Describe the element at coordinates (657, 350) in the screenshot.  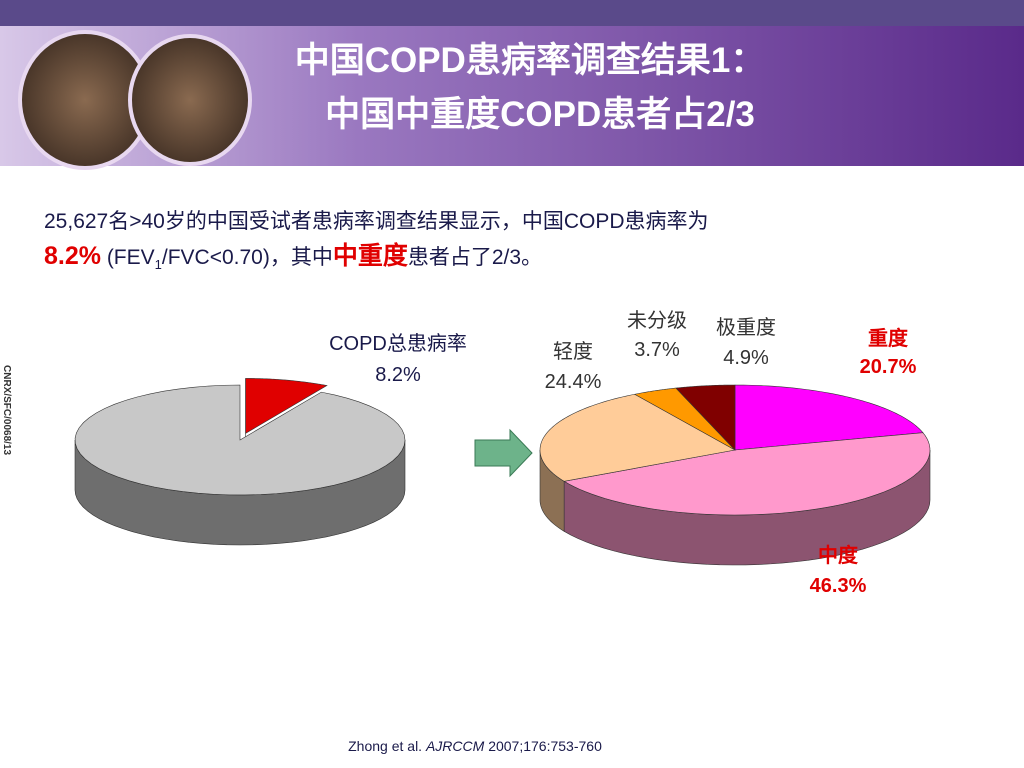
I see `value-label: 3.7%` at that location.